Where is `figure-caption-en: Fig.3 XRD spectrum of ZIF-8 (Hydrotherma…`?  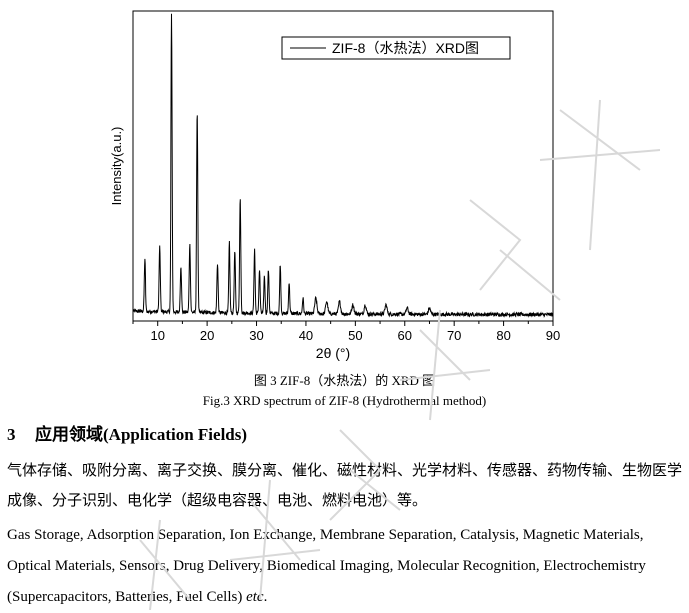
figure-caption-en: Fig.3 XRD spectrum of ZIF-8 (Hydrotherma… is located at coordinates (344, 400).